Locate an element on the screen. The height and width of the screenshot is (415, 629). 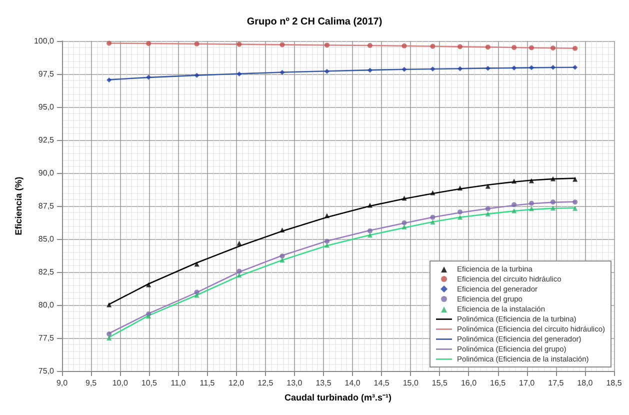
x-tick-label: 17,0 is located at coordinates (527, 383).